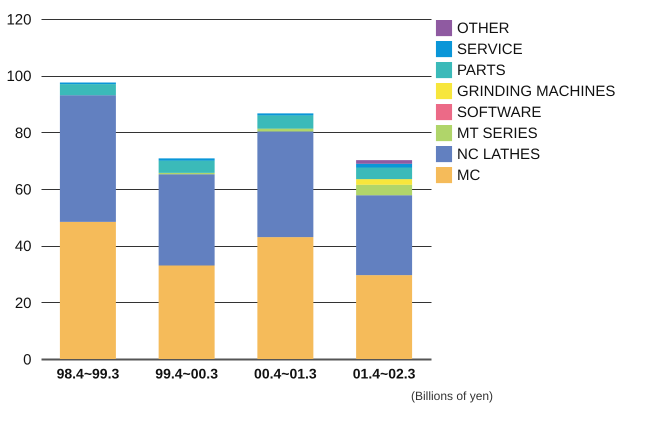 This screenshot has width=671, height=424. What do you see at coordinates (23, 190) in the screenshot?
I see `y-tick-label: 60` at bounding box center [23, 190].